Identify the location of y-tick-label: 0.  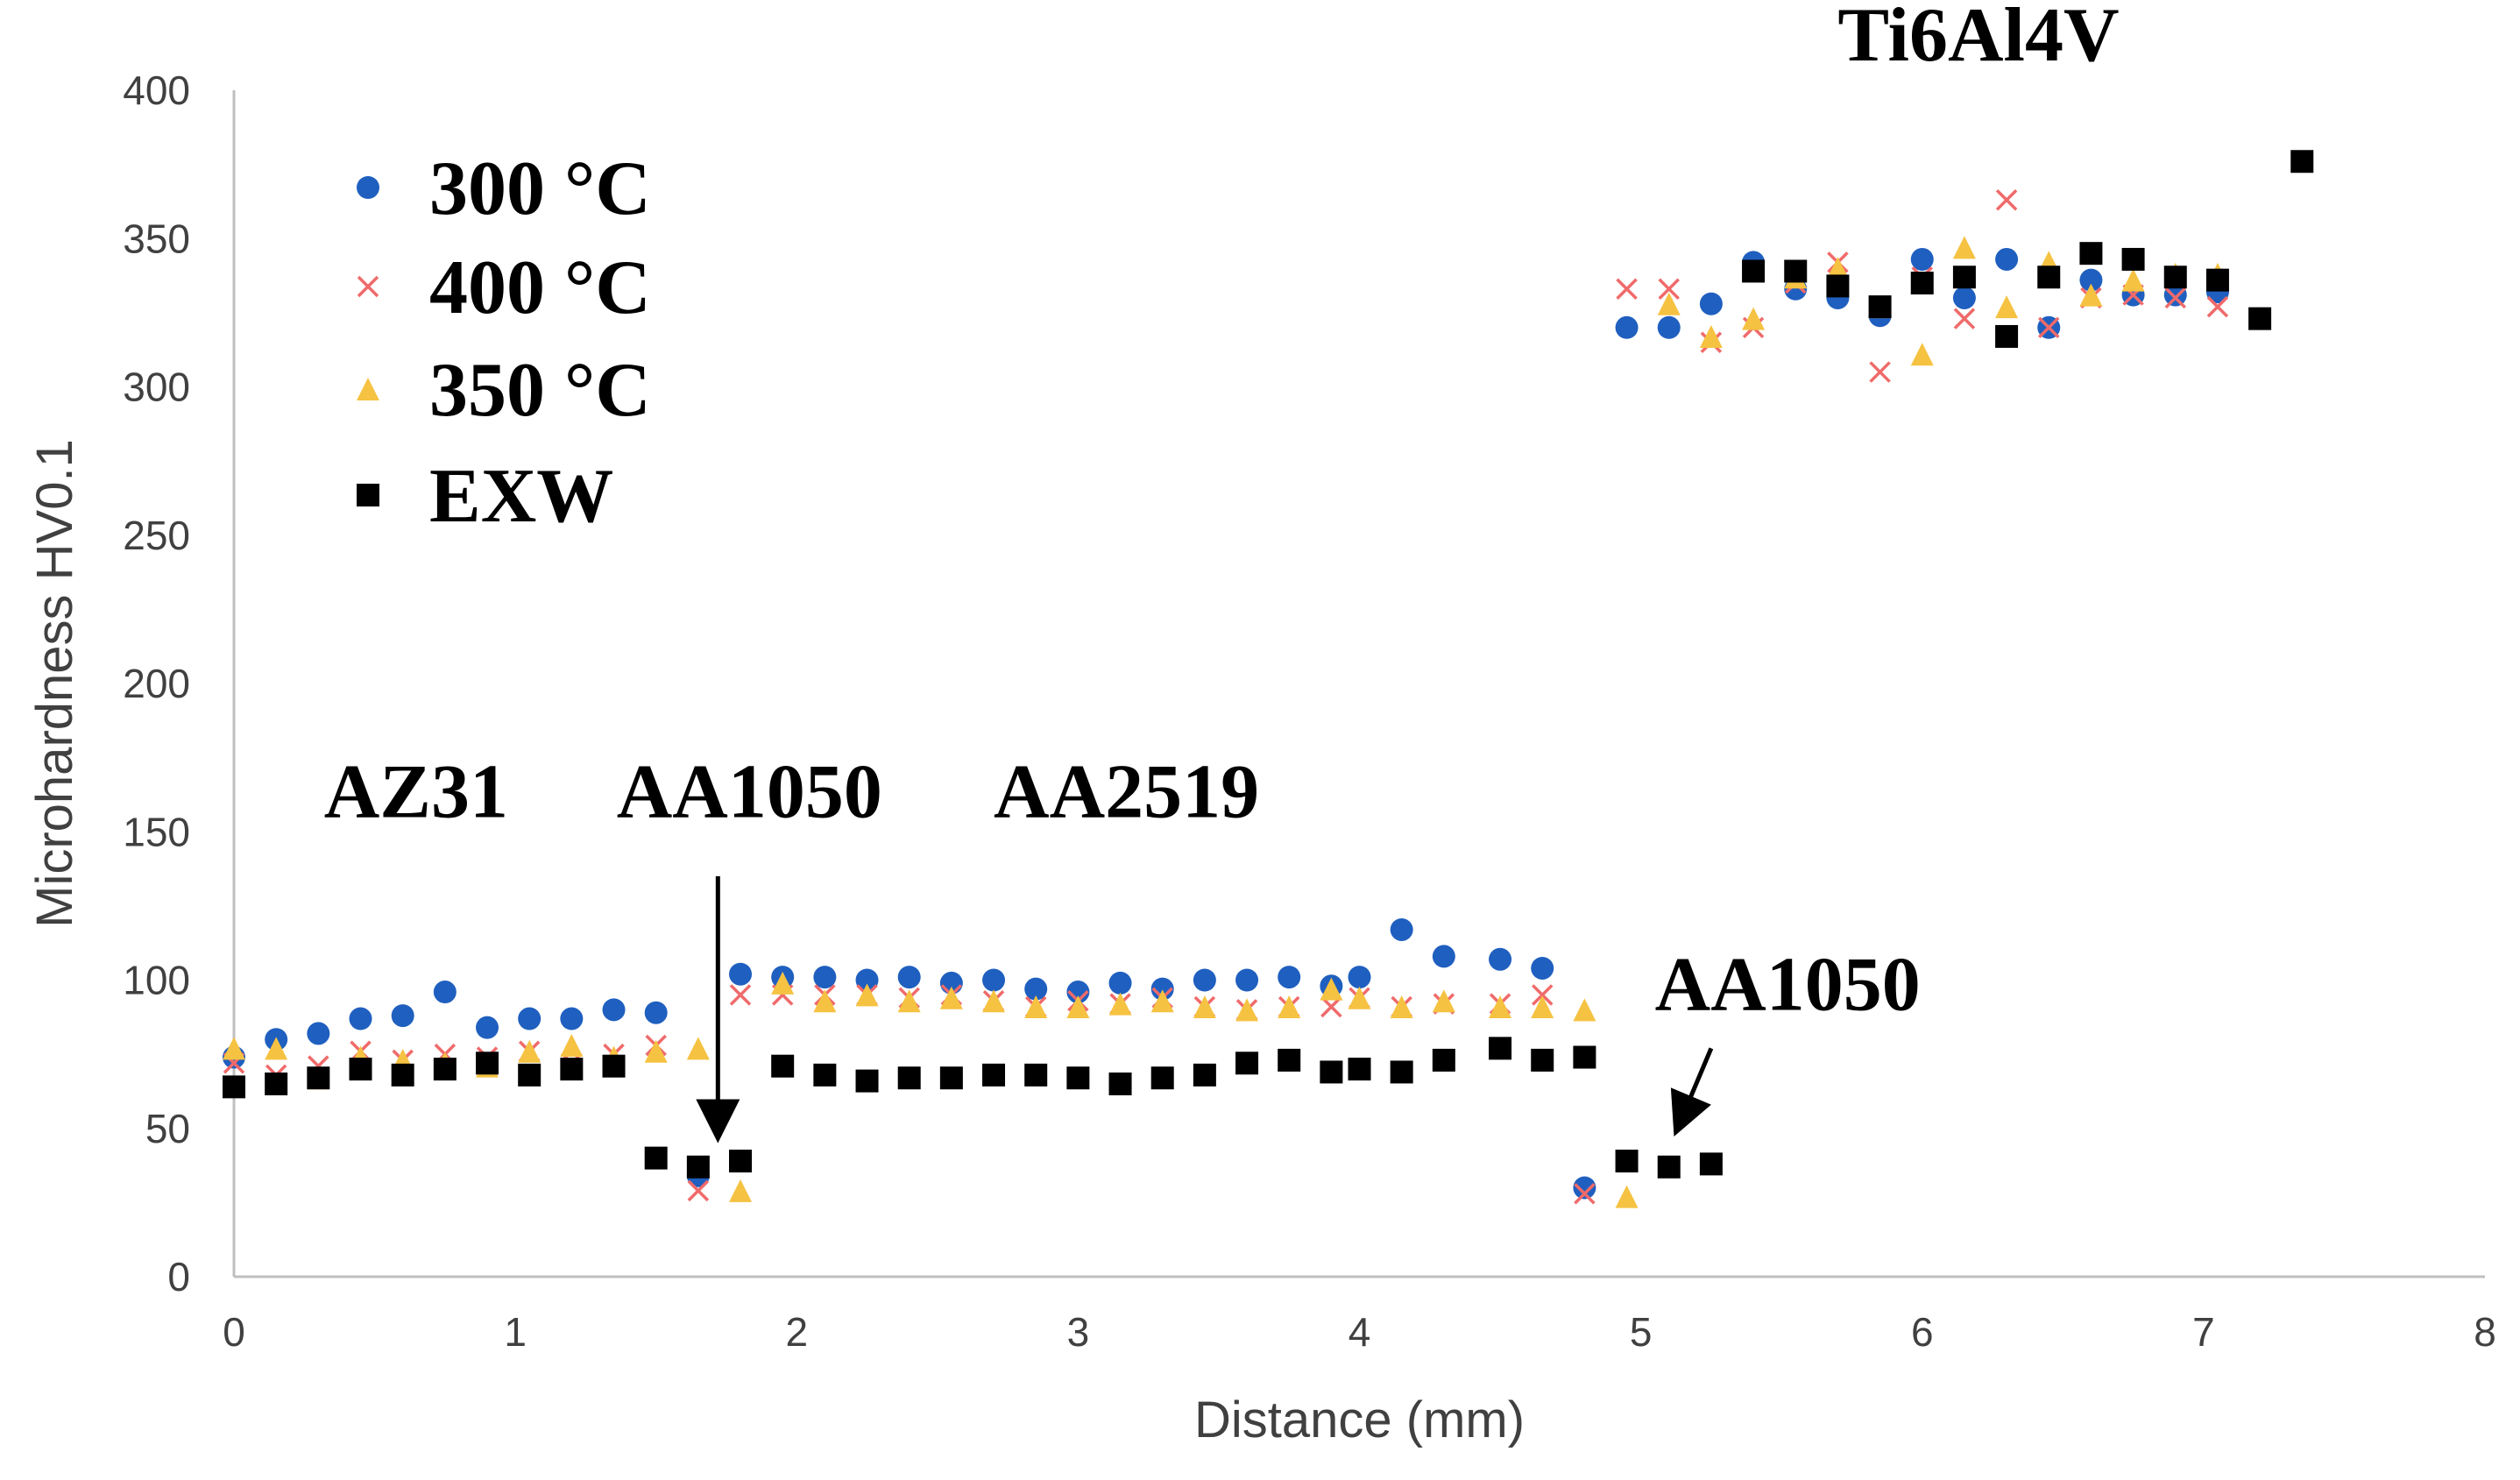
(178, 1276).